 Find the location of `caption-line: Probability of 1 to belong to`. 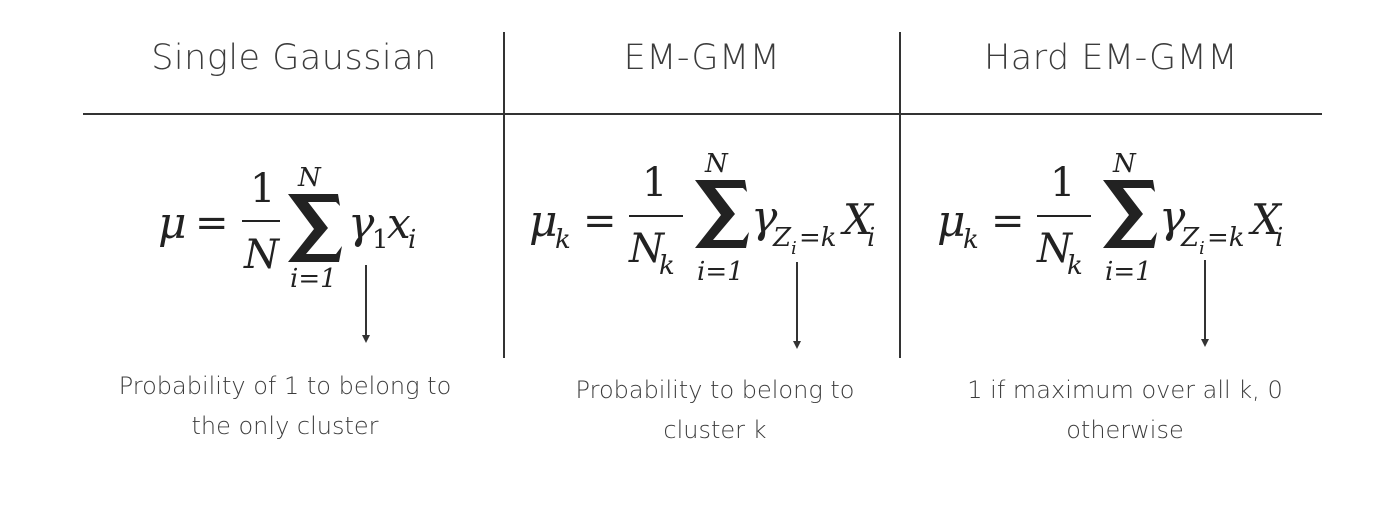

caption-line: Probability of 1 to belong to is located at coordinates (285, 386).